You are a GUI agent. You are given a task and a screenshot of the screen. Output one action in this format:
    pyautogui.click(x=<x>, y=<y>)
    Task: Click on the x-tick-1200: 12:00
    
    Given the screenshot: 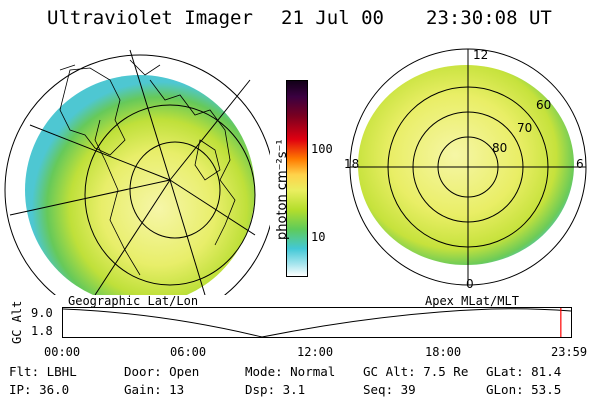 What is the action you would take?
    pyautogui.click(x=315, y=352)
    